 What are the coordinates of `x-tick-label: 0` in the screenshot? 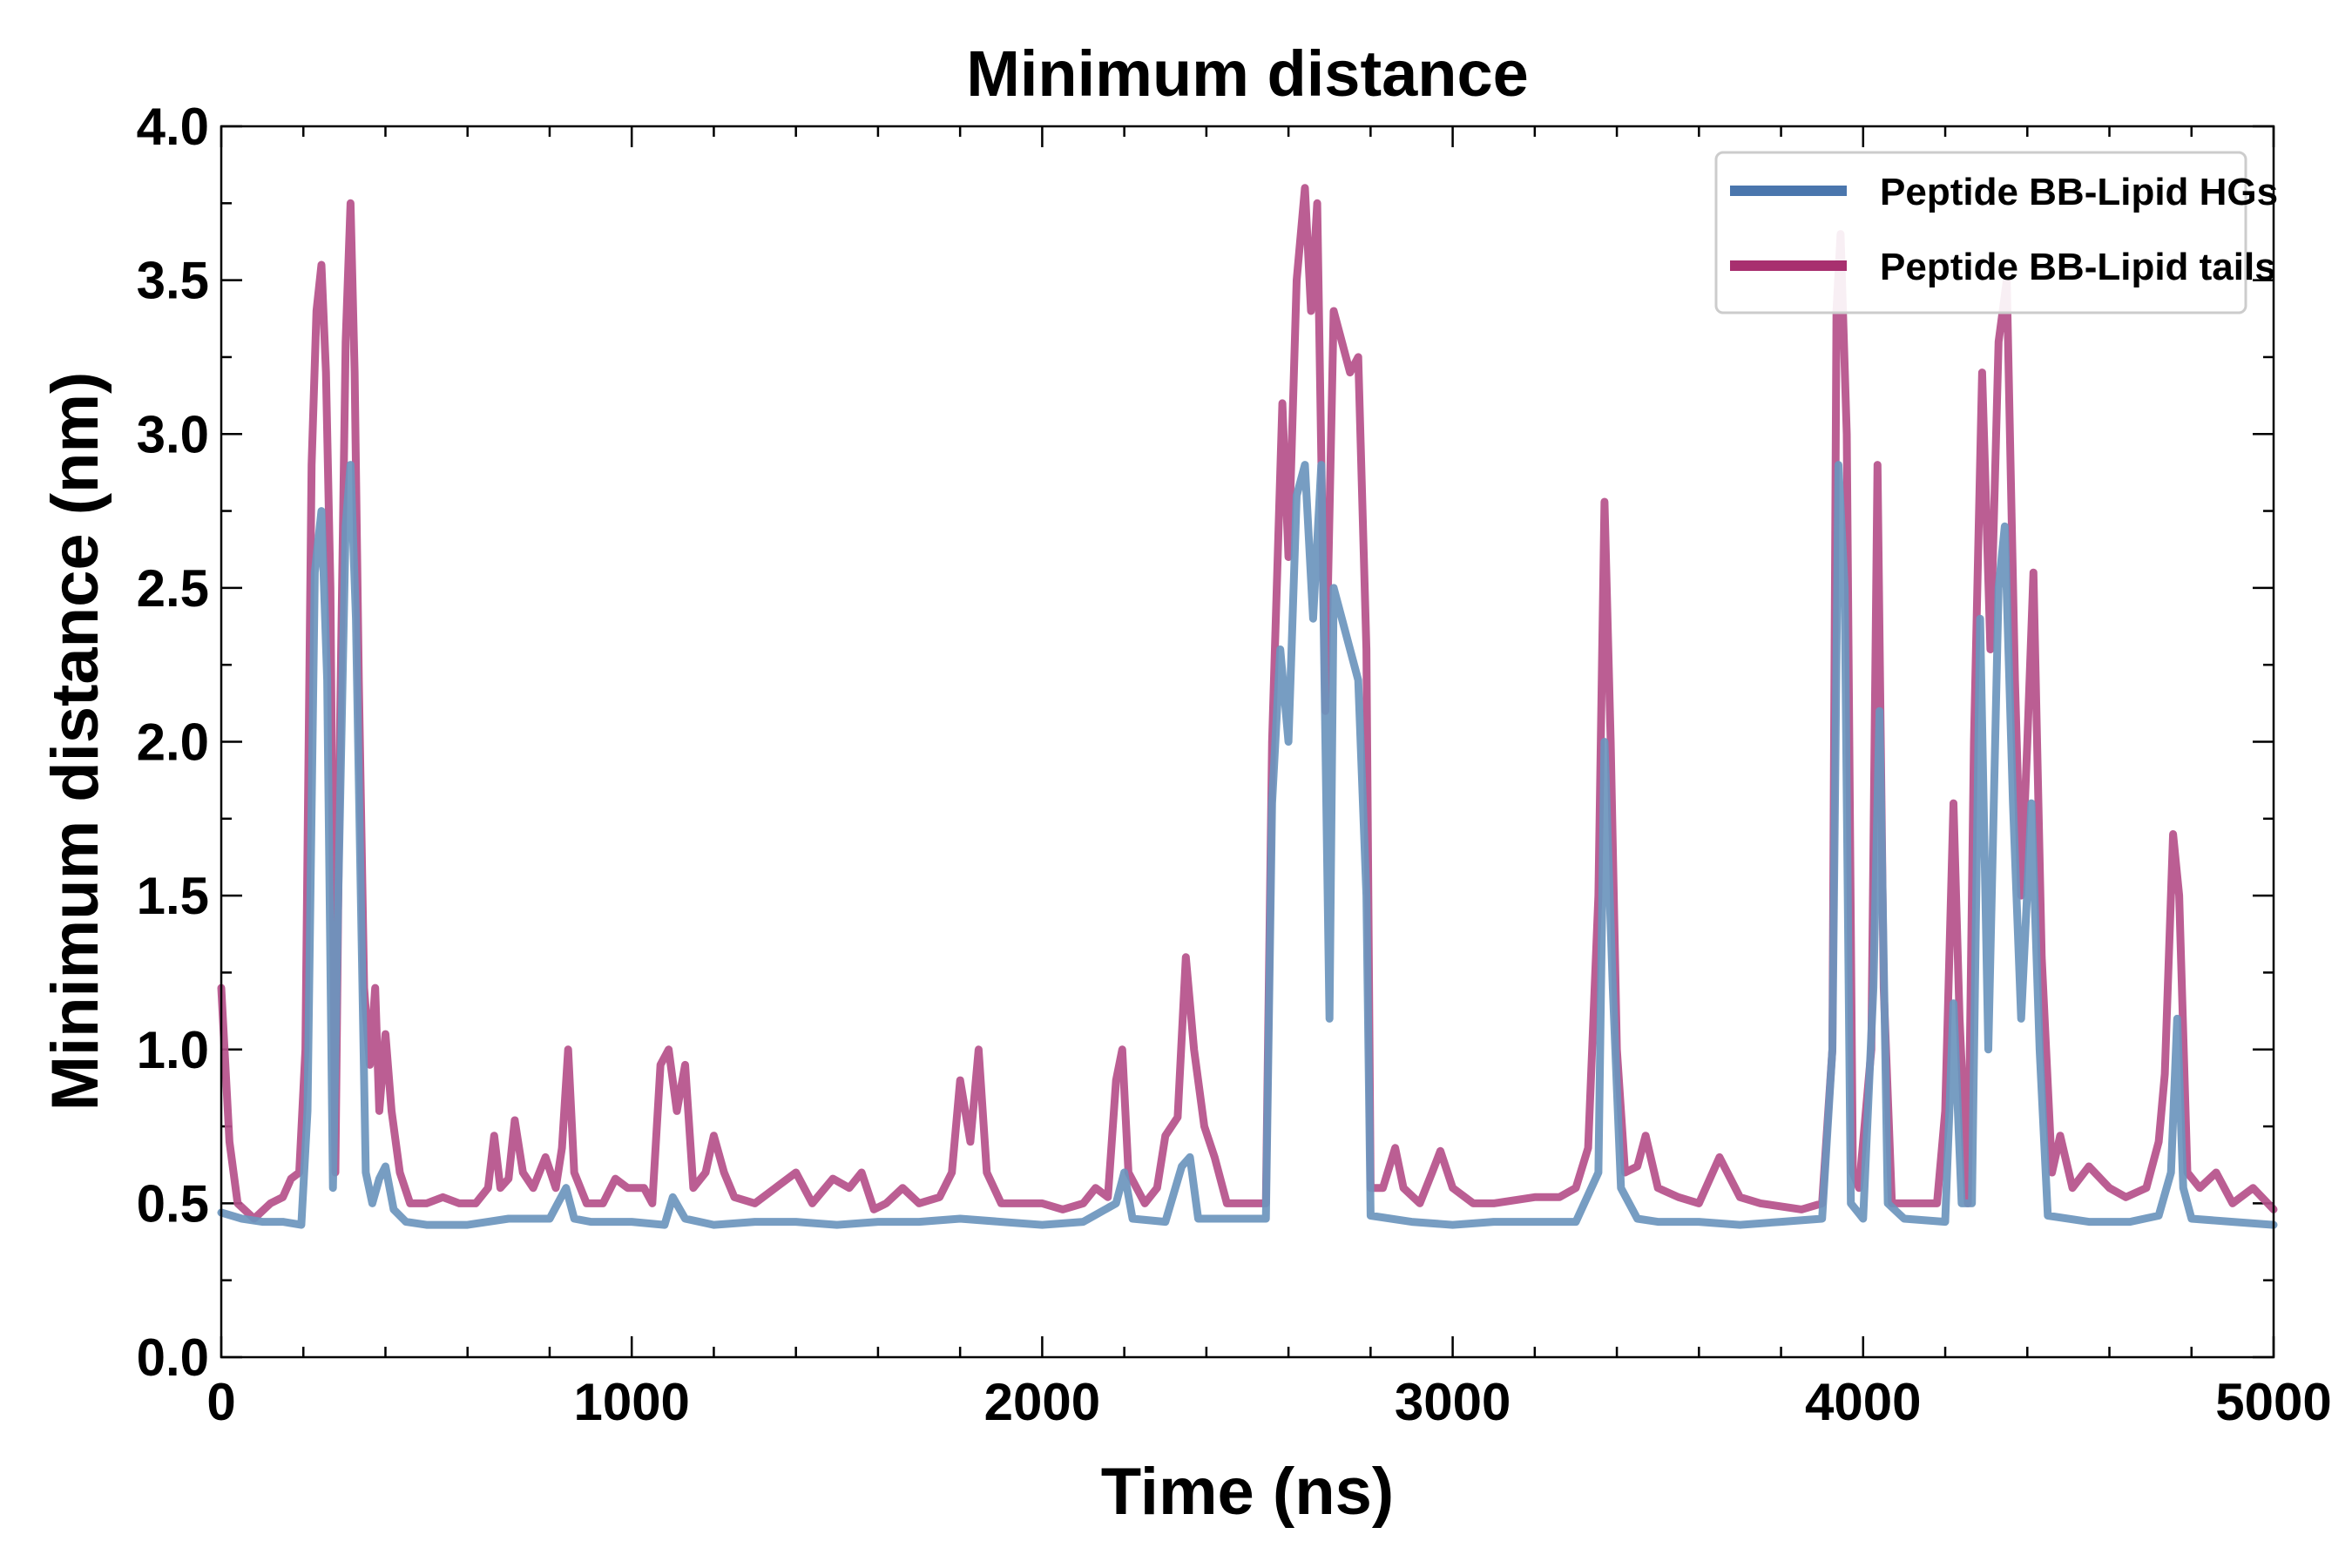 It's located at (220, 1402).